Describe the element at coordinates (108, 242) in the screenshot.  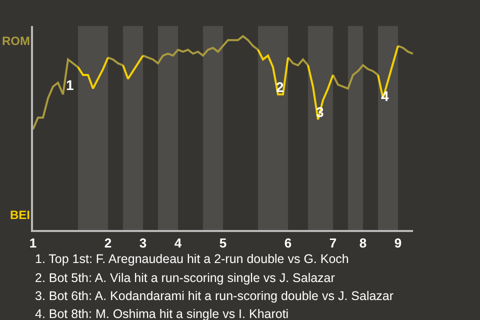
I see `x-tick-label: 2` at that location.